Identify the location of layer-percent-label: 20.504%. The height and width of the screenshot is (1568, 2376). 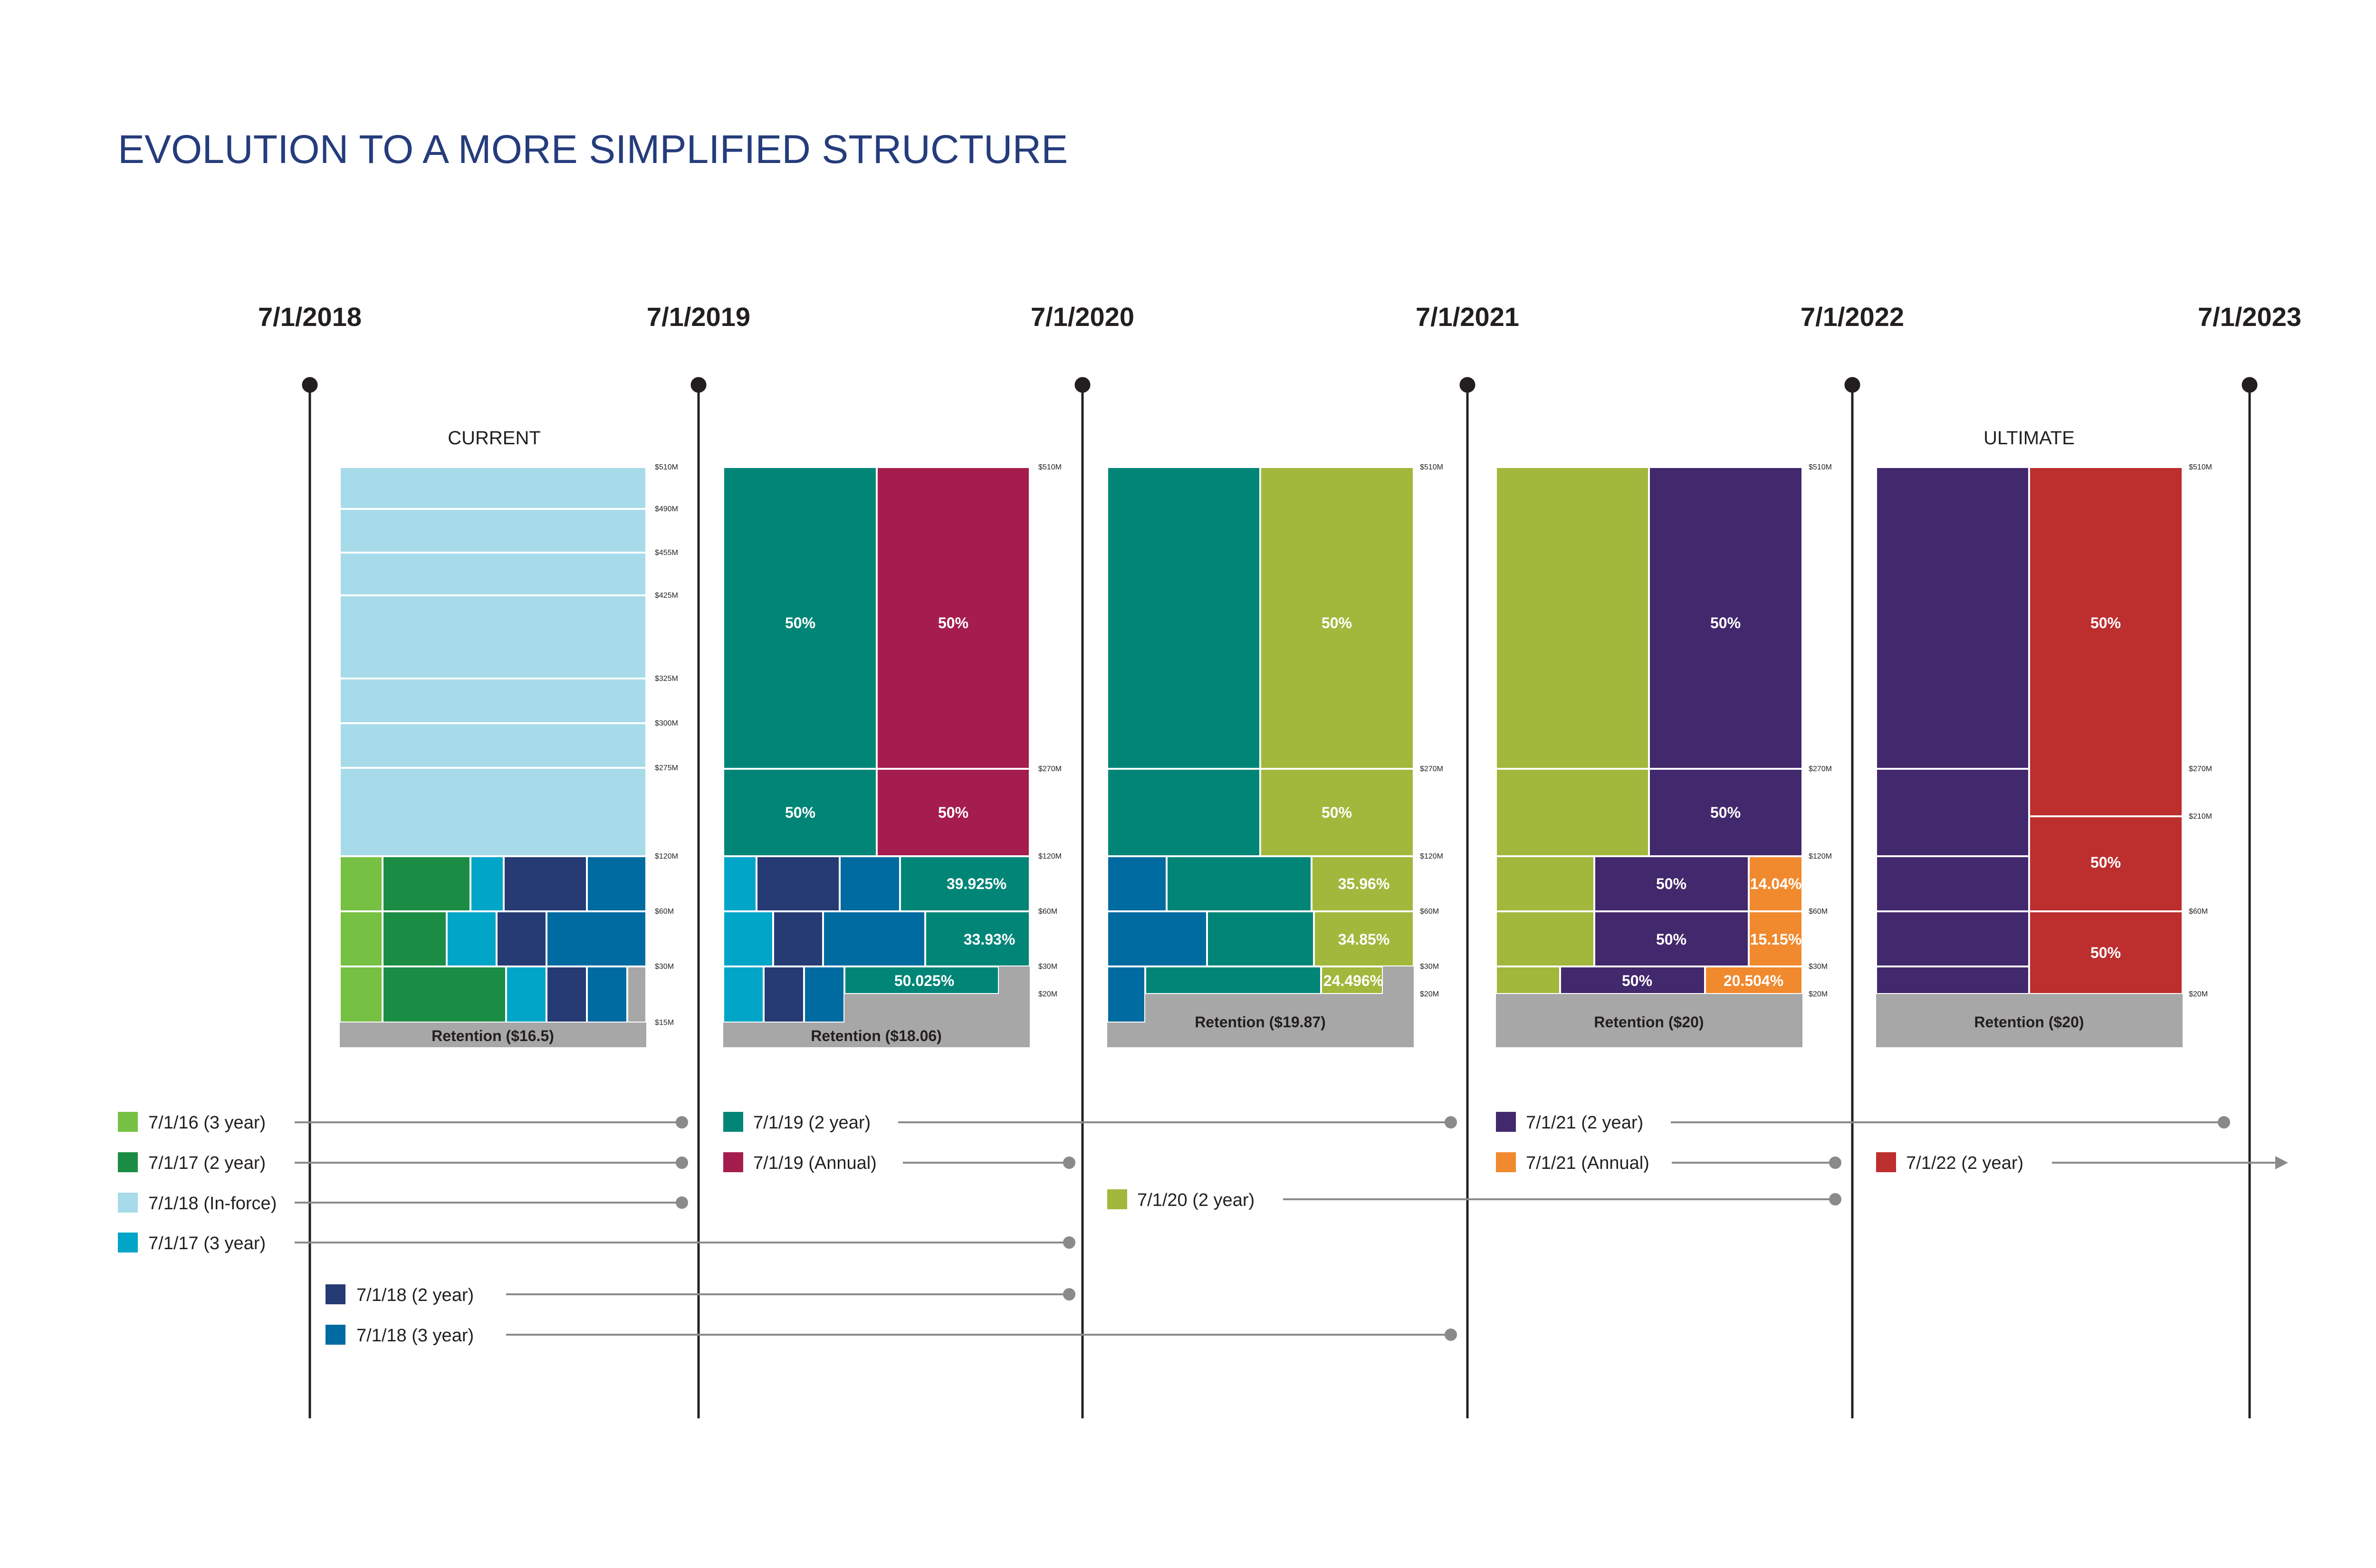
(1753, 981).